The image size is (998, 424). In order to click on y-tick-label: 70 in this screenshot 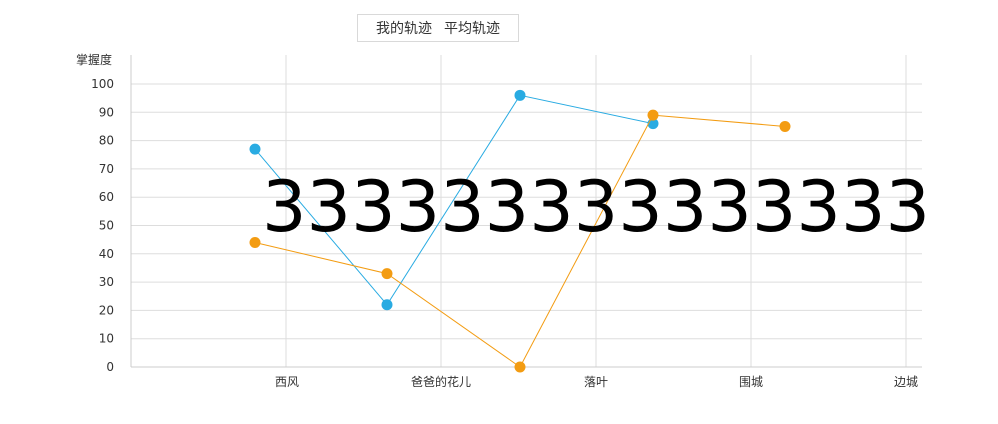, I will do `click(106, 169)`.